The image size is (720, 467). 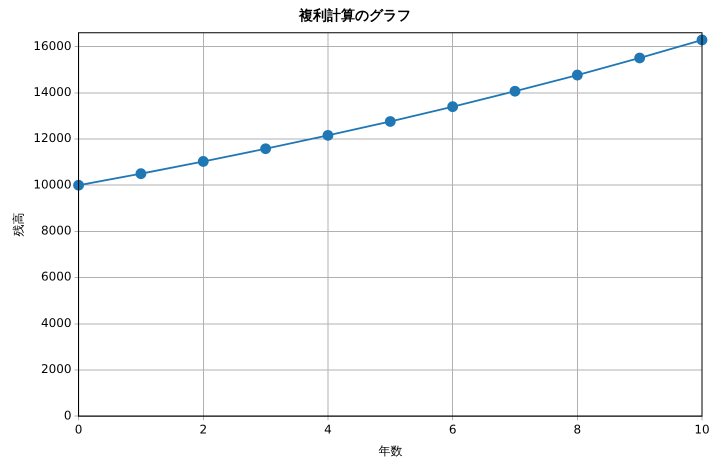 What do you see at coordinates (18, 224) in the screenshot?
I see `y-axis-title: 残高` at bounding box center [18, 224].